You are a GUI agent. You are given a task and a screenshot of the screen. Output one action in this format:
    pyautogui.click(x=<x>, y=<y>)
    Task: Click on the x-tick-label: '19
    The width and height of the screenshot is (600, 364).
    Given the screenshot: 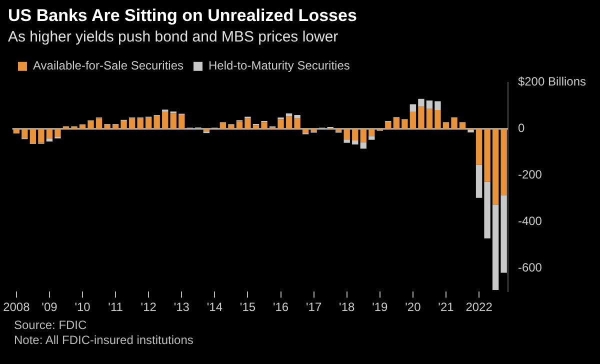 What is the action you would take?
    pyautogui.click(x=380, y=307)
    